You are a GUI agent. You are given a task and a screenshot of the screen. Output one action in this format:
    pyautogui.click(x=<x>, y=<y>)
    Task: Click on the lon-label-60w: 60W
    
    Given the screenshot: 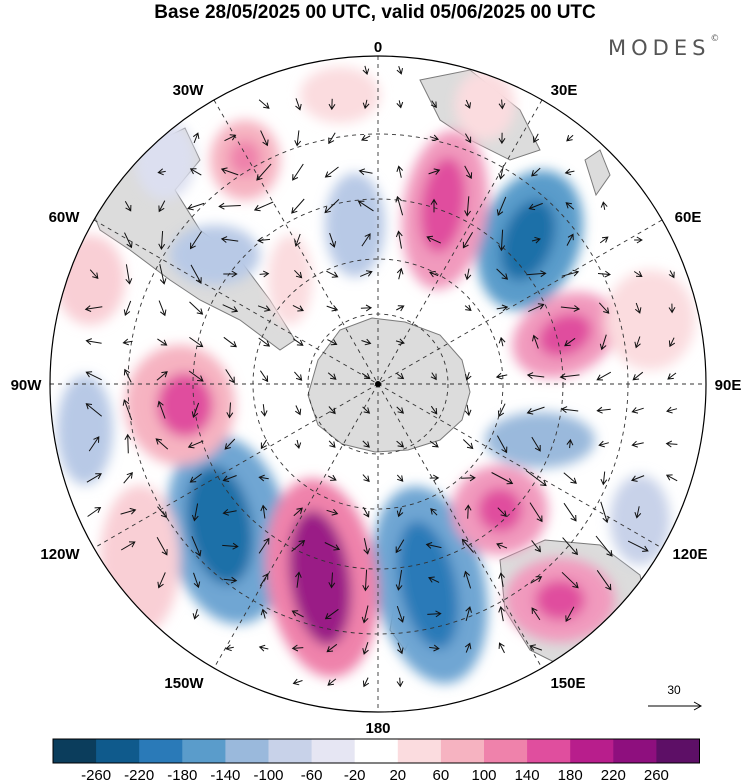 What is the action you would take?
    pyautogui.click(x=65, y=217)
    